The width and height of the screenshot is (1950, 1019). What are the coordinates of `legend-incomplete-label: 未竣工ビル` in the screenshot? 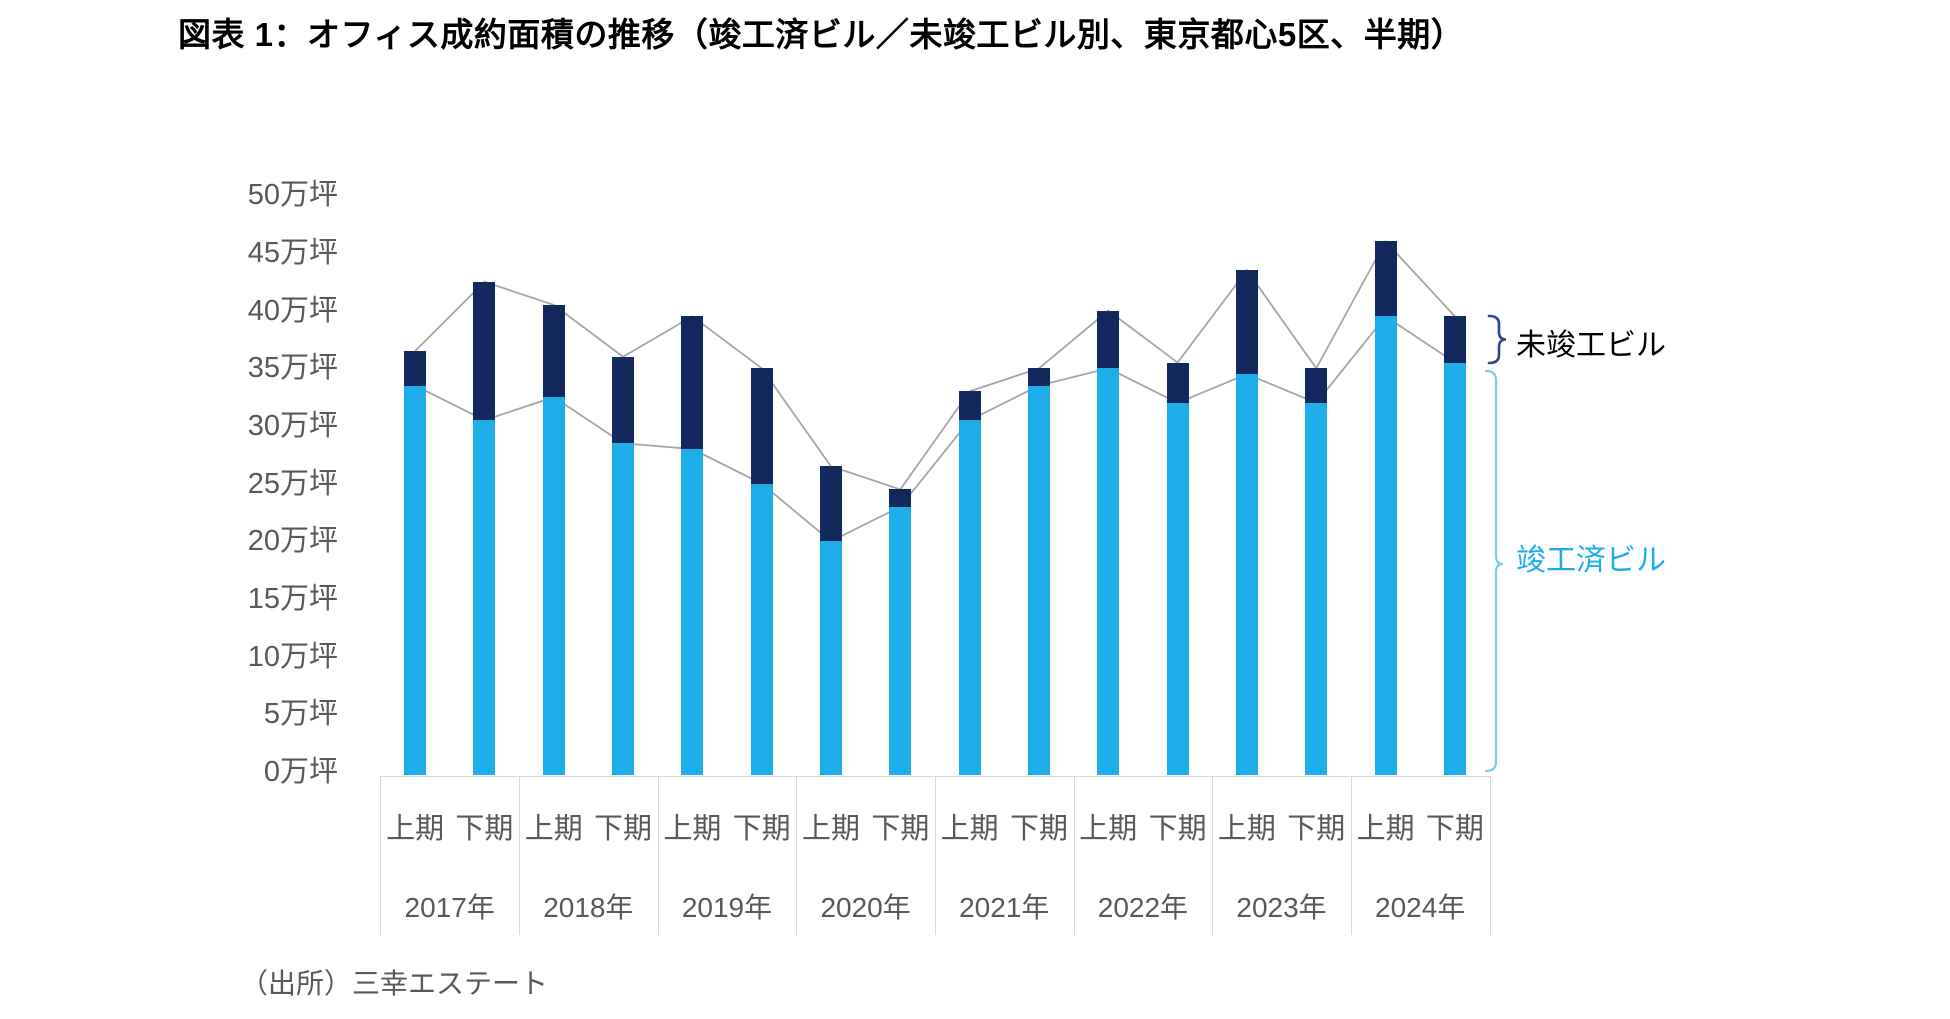 It's located at (1591, 345).